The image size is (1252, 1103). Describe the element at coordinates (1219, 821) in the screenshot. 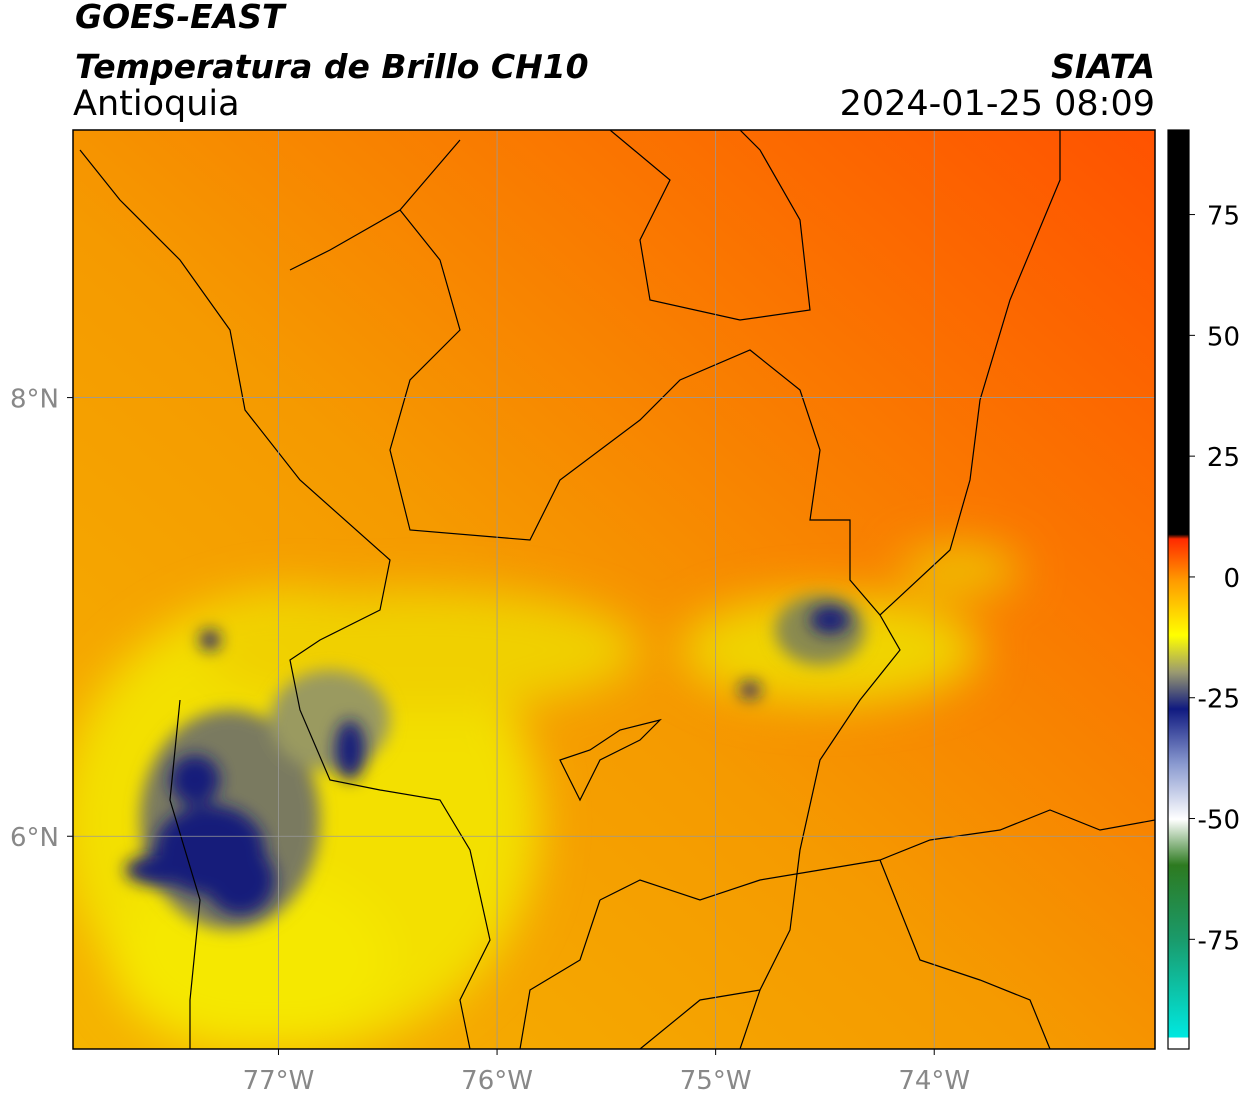

I see `colorbar-tick-label: -50` at that location.